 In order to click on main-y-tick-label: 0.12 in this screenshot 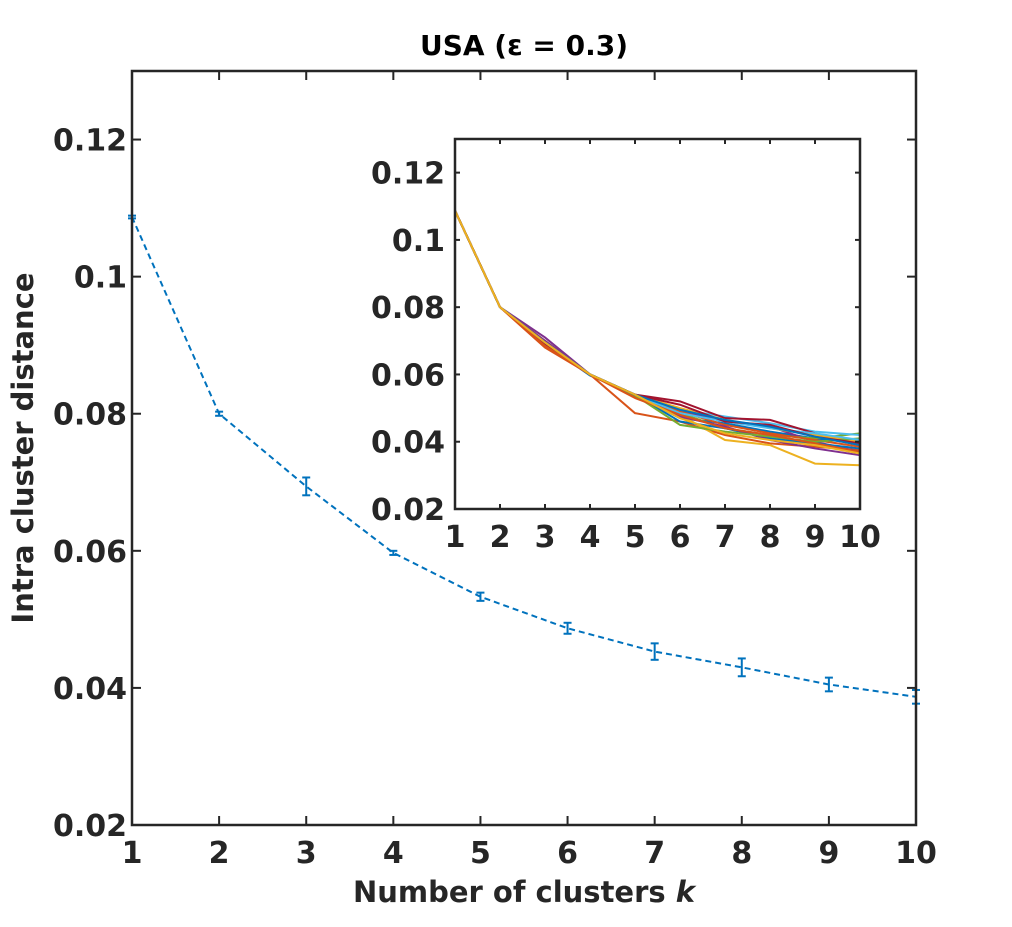, I will do `click(90, 141)`.